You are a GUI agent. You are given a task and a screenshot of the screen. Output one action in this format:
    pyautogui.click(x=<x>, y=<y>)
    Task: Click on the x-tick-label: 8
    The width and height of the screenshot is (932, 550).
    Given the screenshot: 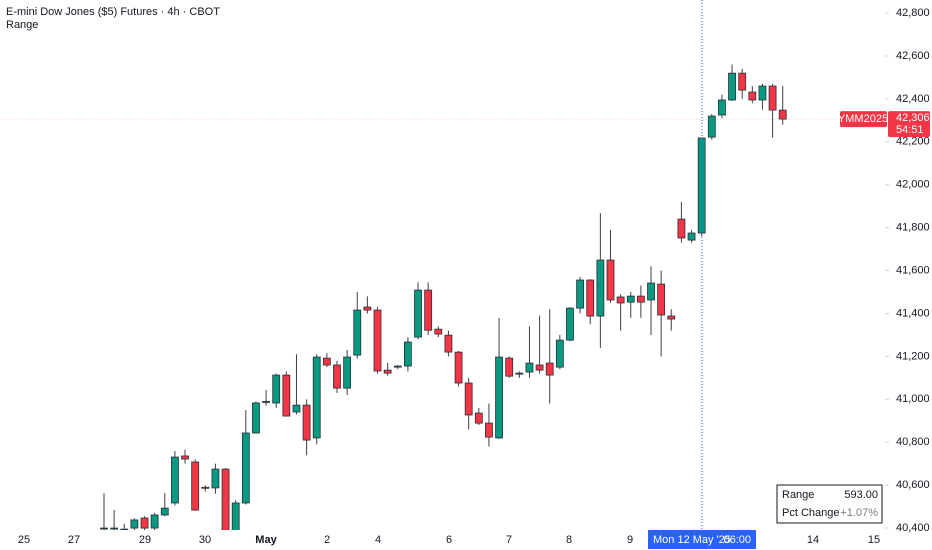 What is the action you would take?
    pyautogui.click(x=569, y=540)
    